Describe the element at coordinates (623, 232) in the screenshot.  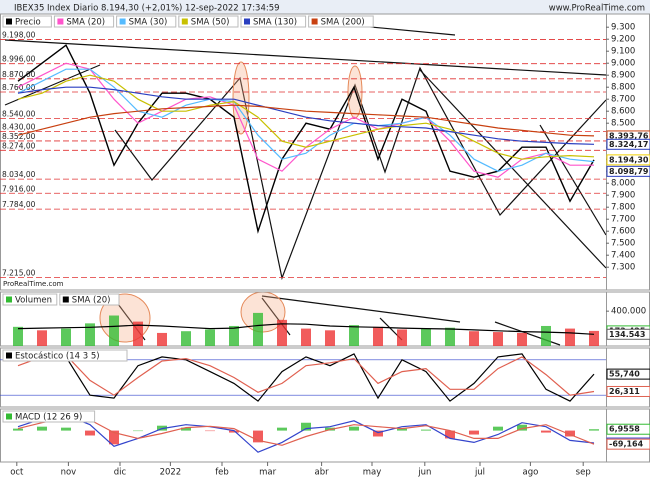
I see `y-tick-label: 7.600` at that location.